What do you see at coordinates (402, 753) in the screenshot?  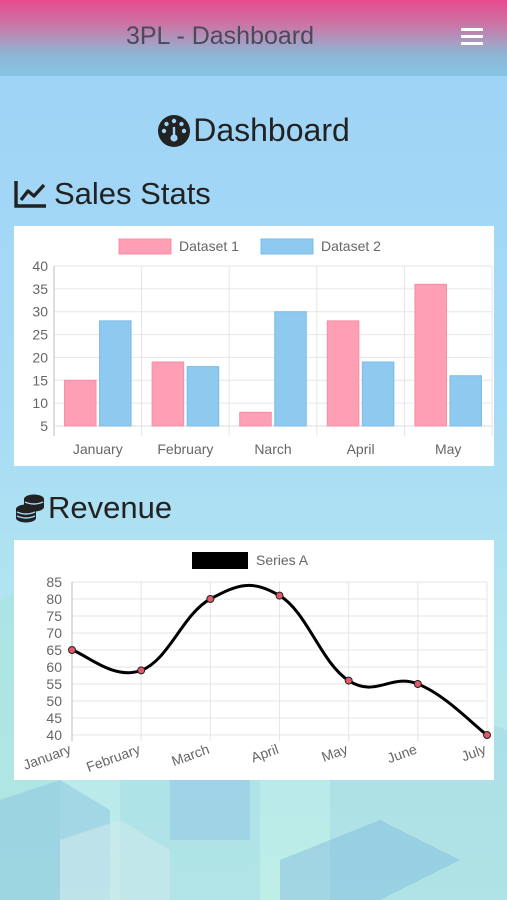 I see `x-tick-label: June` at bounding box center [402, 753].